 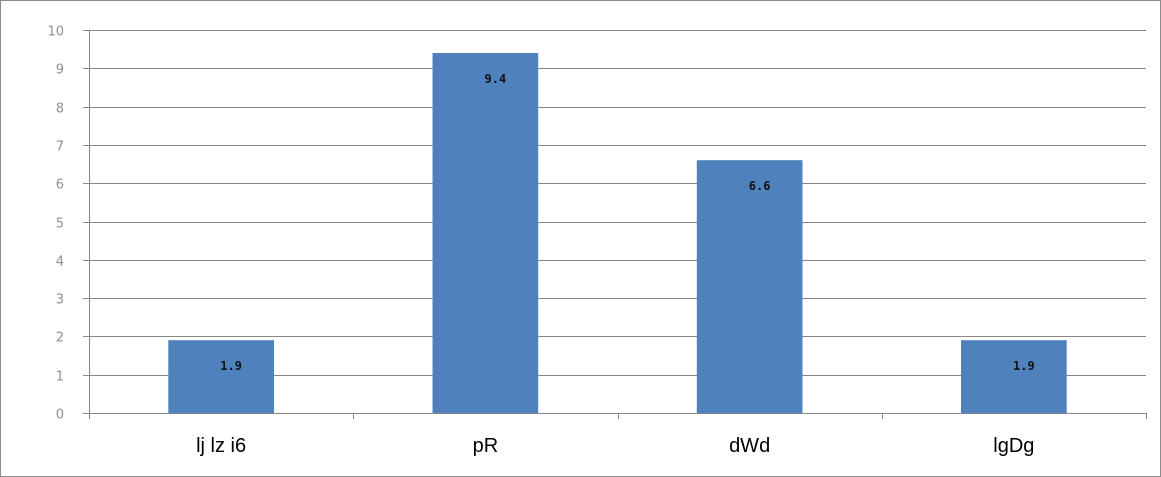 What do you see at coordinates (749, 446) in the screenshot?
I see `category-label: dWd` at bounding box center [749, 446].